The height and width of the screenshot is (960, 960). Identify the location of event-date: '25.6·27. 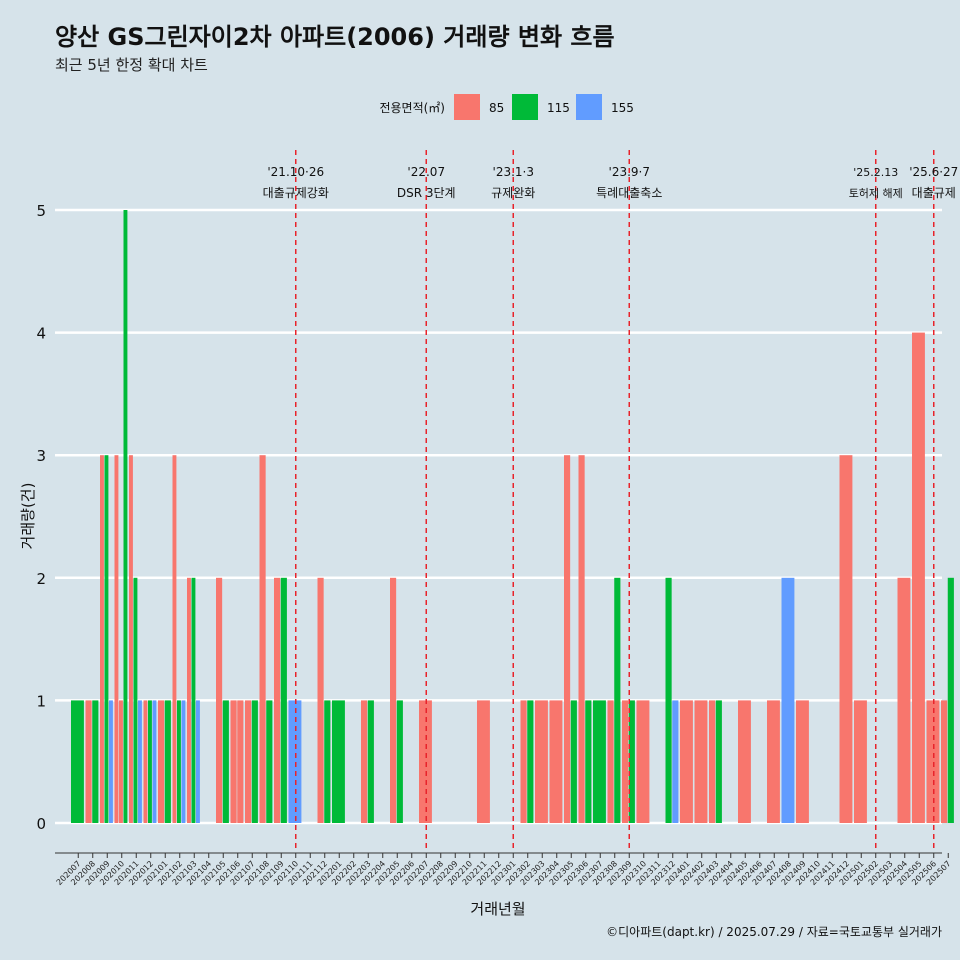
(933, 172).